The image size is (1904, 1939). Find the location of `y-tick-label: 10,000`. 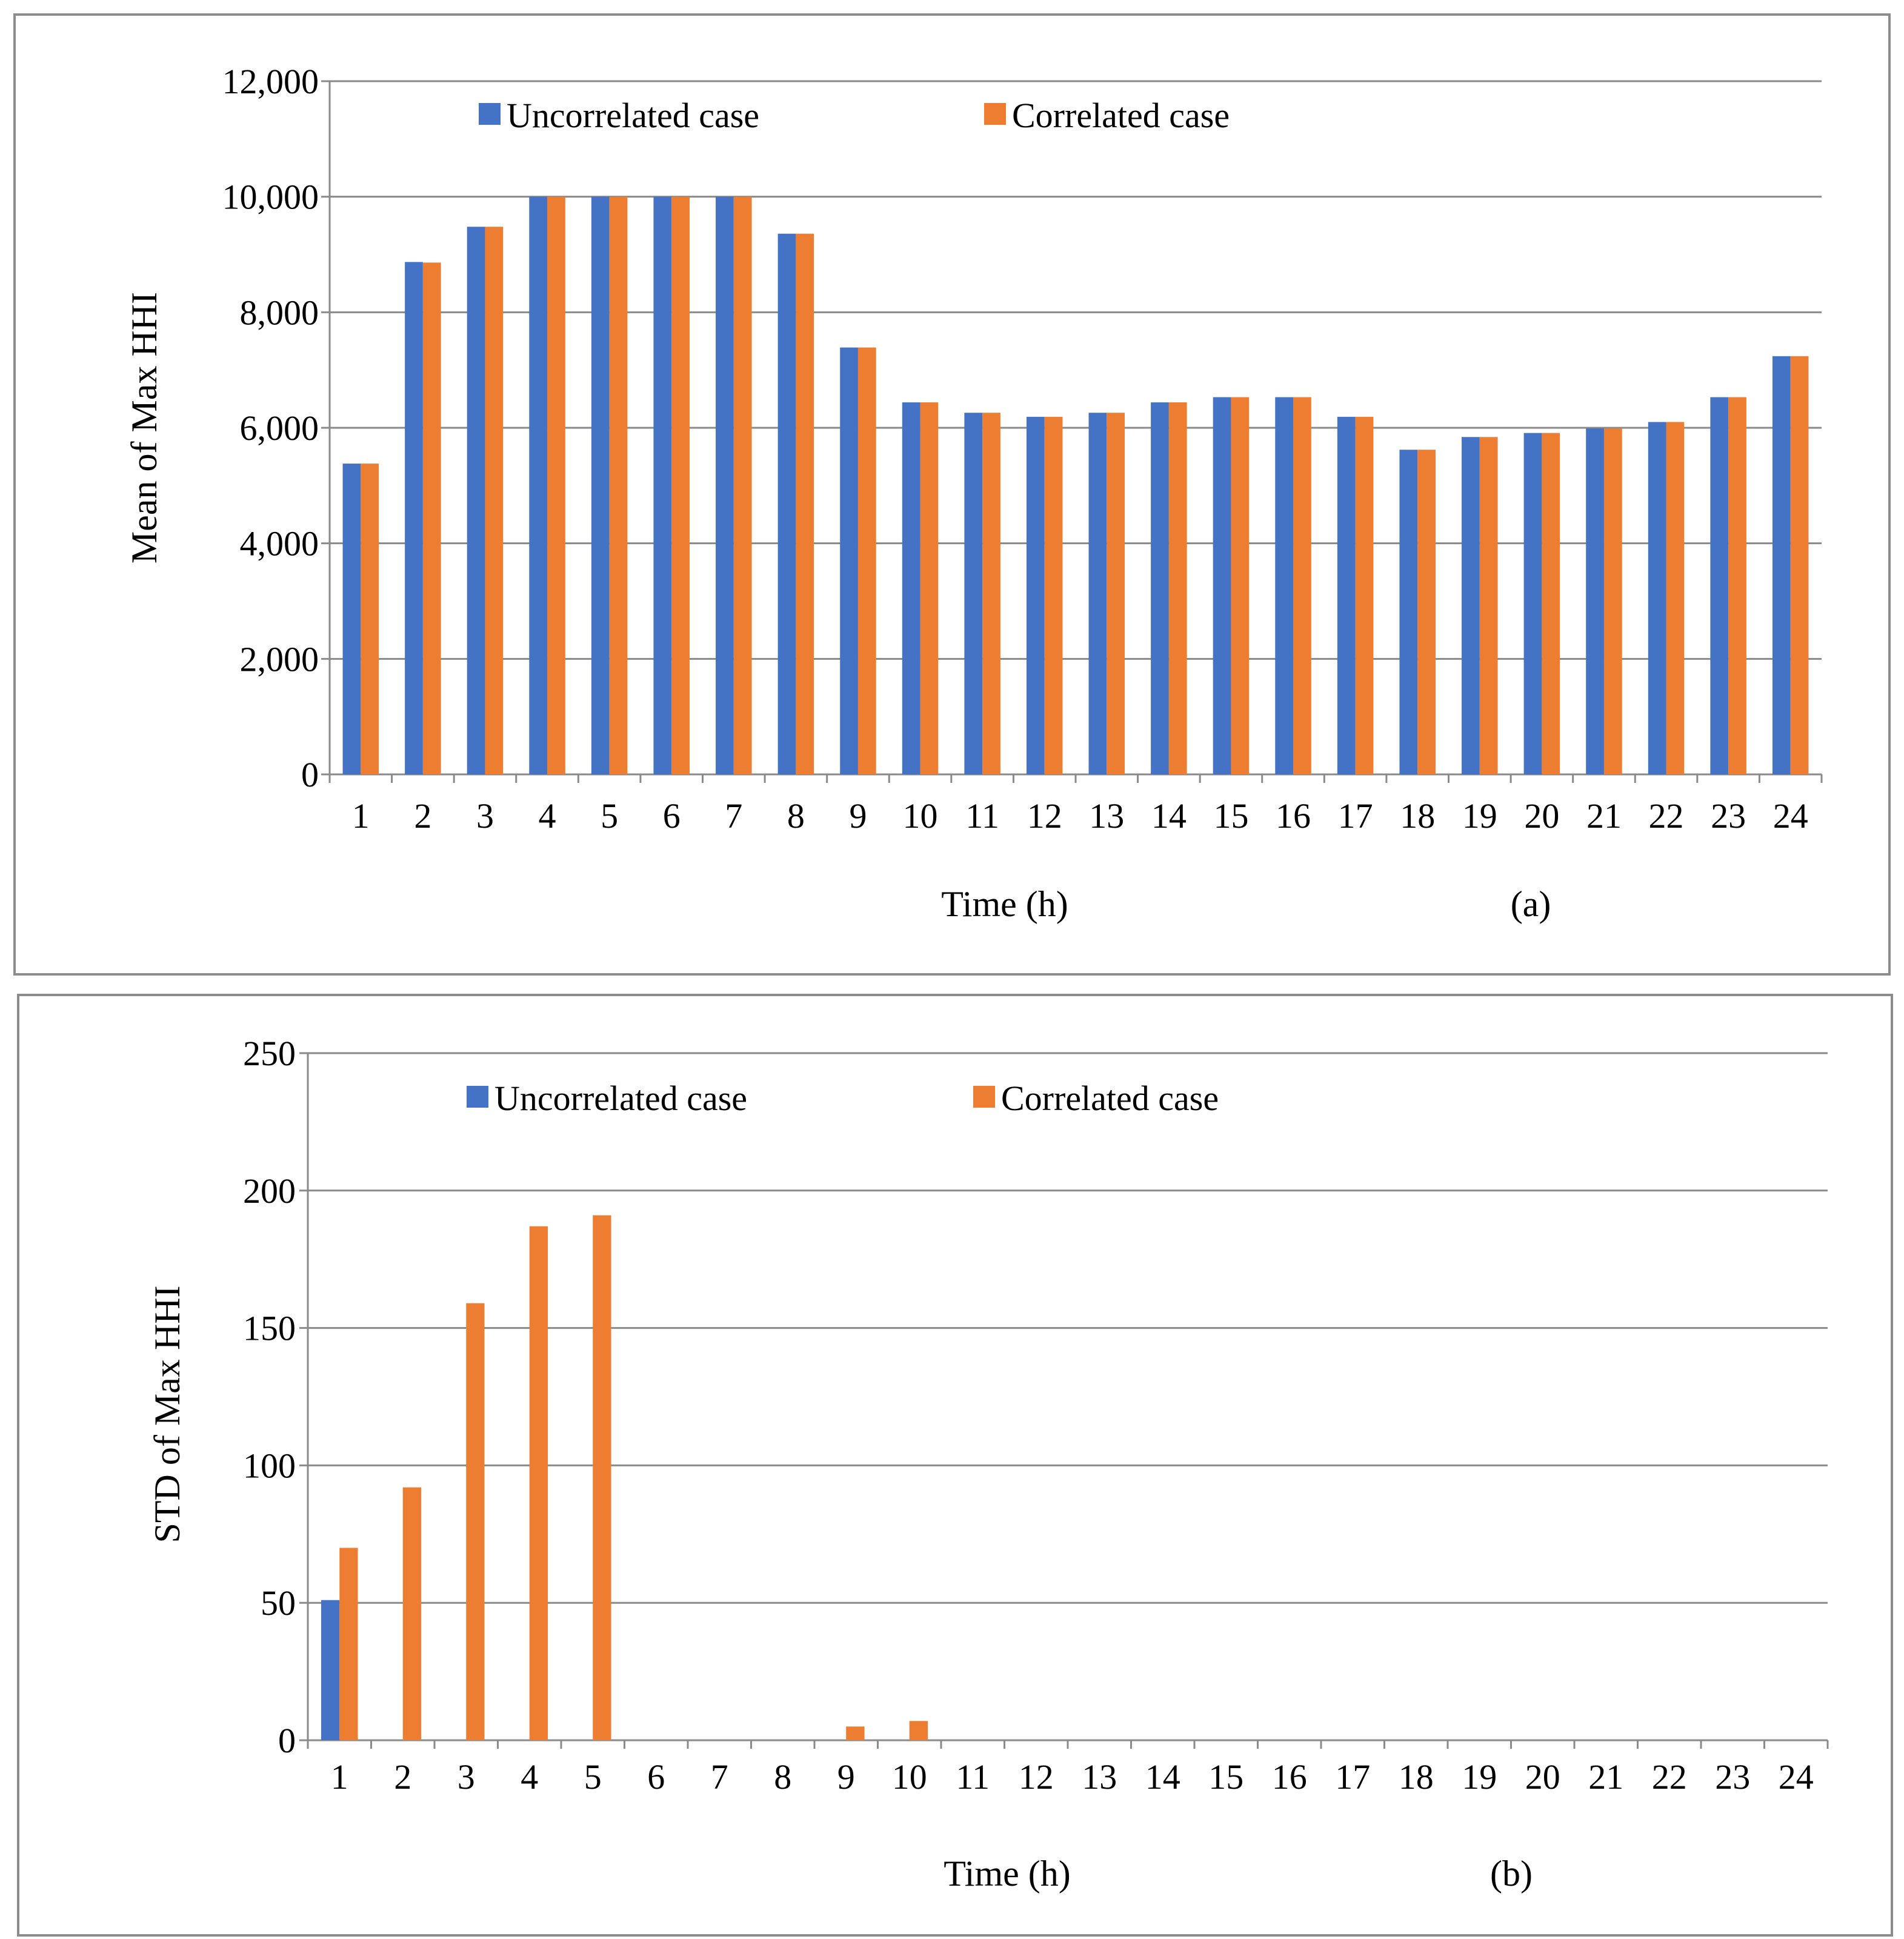

y-tick-label: 10,000 is located at coordinates (270, 197).